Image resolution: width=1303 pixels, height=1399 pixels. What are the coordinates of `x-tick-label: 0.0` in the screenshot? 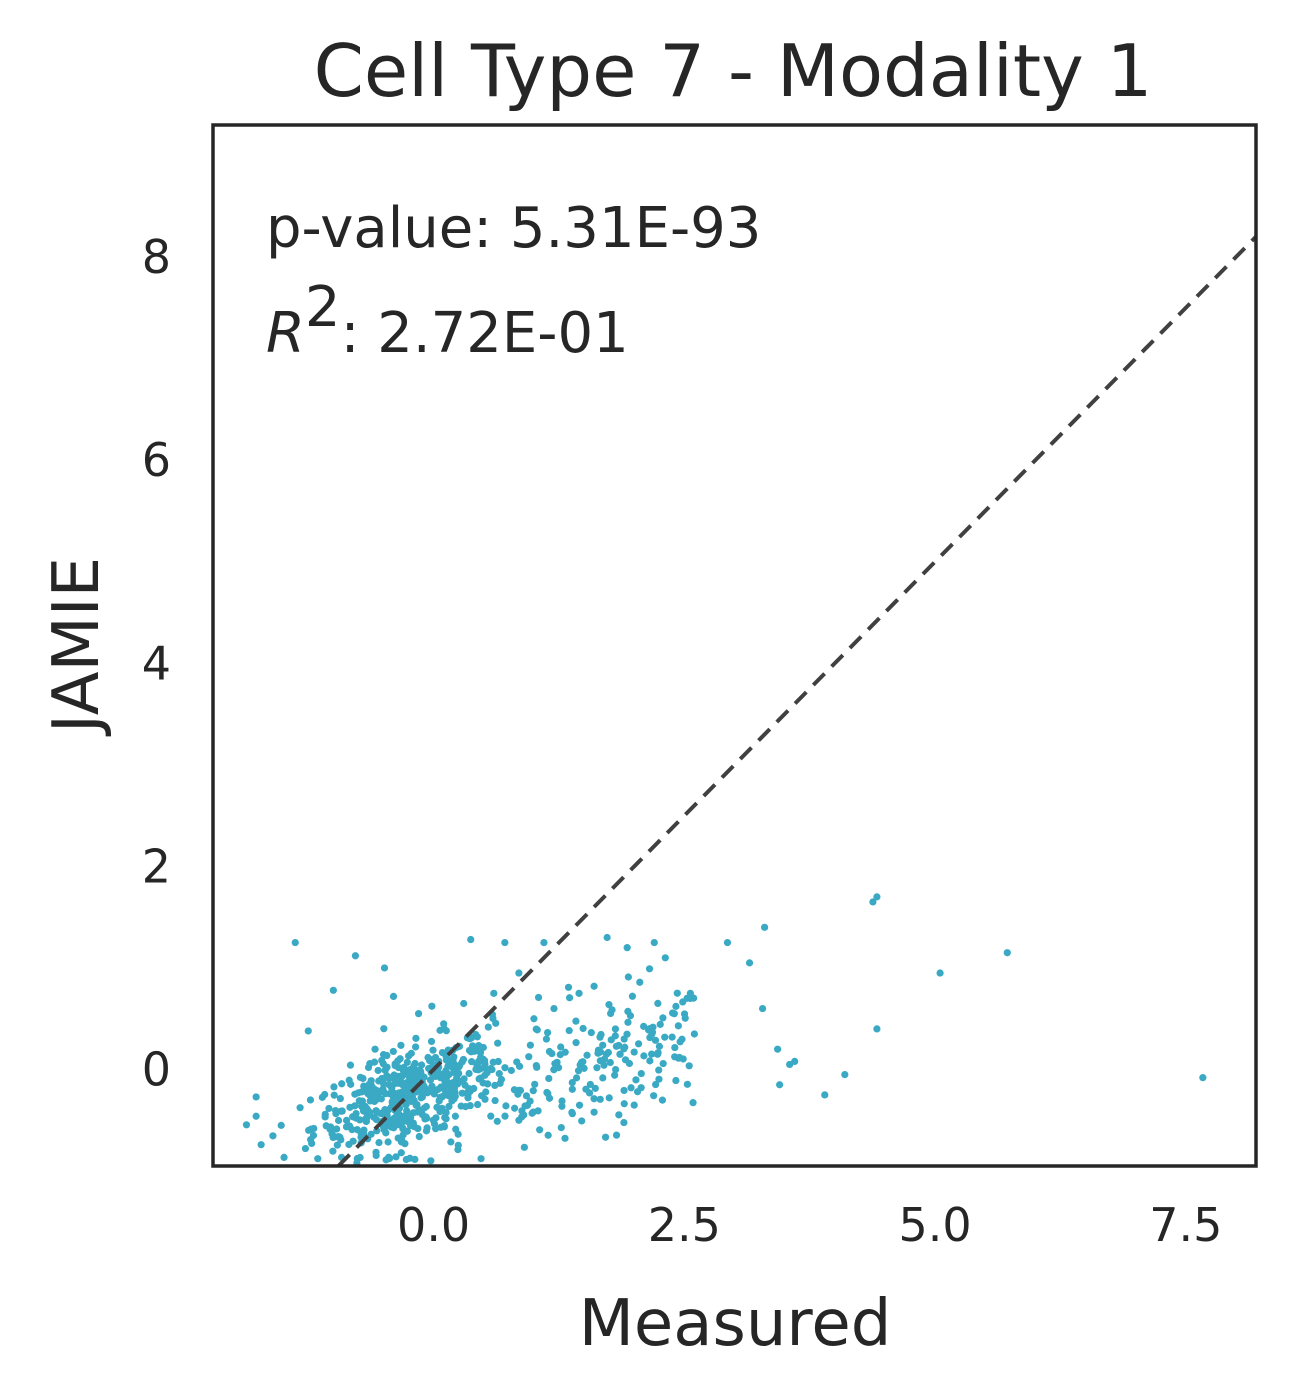 It's located at (433, 1225).